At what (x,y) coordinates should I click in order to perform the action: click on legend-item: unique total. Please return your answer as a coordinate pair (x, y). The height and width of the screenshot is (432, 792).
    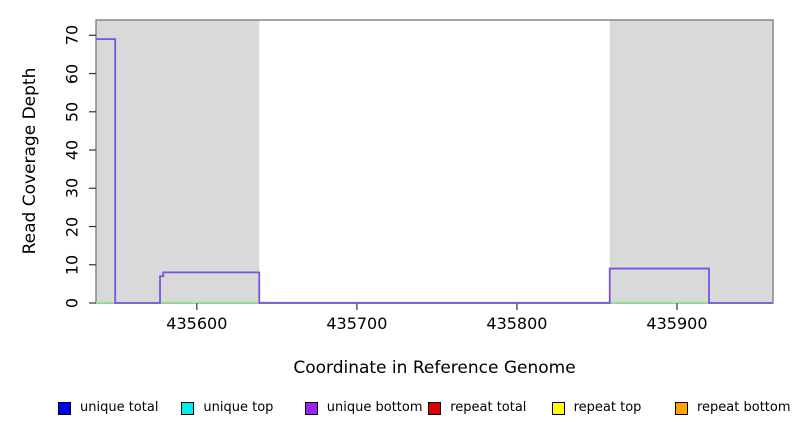
    Looking at the image, I should click on (108, 408).